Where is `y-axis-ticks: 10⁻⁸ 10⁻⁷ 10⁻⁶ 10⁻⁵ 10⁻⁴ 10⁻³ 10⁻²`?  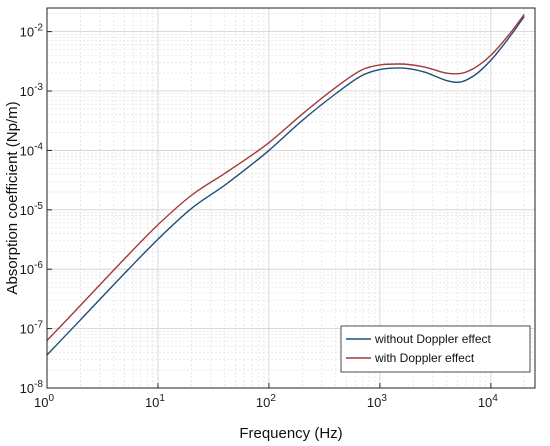 y-axis-ticks: 10⁻⁸ 10⁻⁷ 10⁻⁶ 10⁻⁵ 10⁻⁴ 10⁻³ 10⁻² is located at coordinates (36, 209).